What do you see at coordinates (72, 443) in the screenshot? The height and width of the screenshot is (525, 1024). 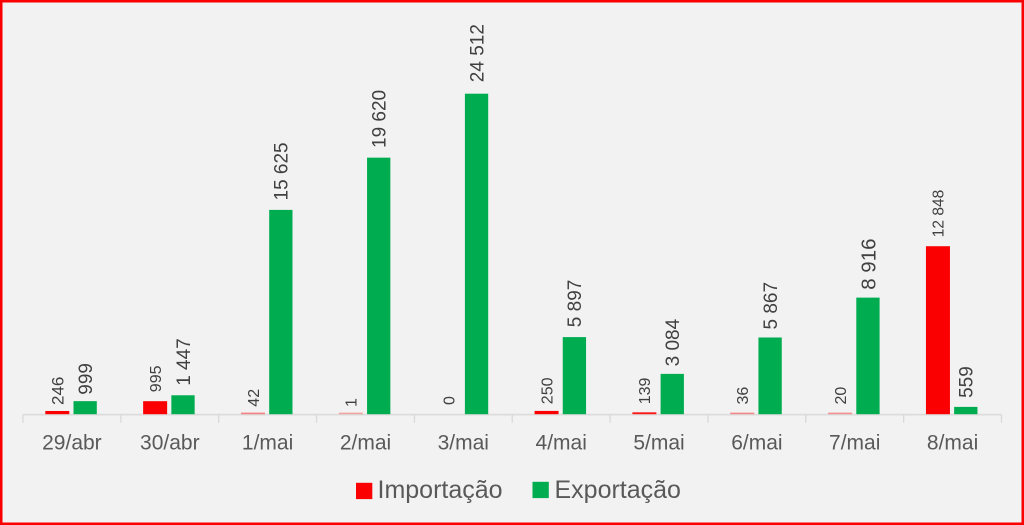 I see `svg-text: 29/abr` at bounding box center [72, 443].